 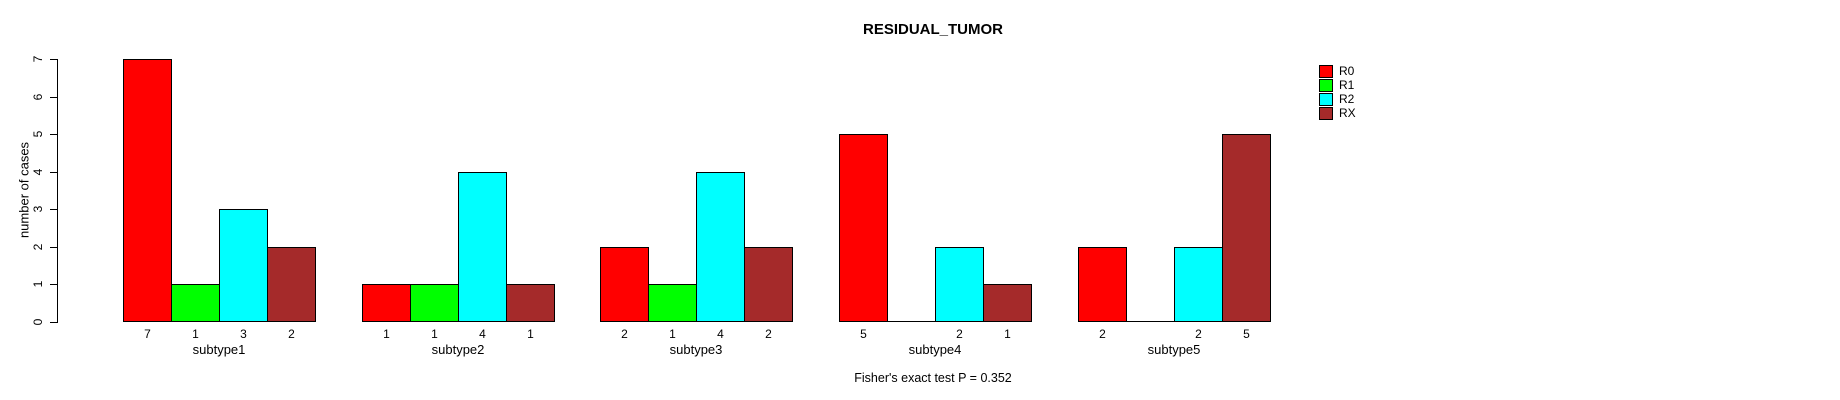 What do you see at coordinates (696, 349) in the screenshot?
I see `category-label-subtype3: subtype3` at bounding box center [696, 349].